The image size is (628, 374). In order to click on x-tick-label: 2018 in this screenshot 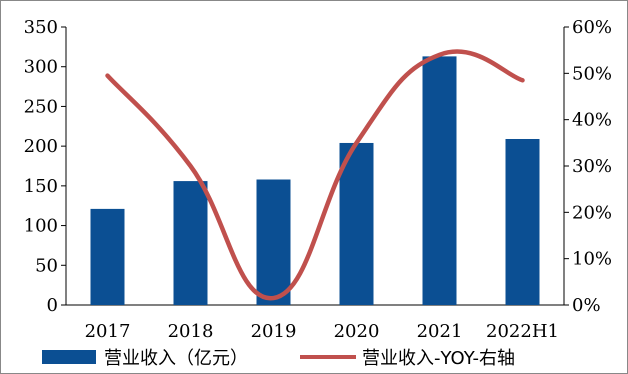, I will do `click(191, 331)`.